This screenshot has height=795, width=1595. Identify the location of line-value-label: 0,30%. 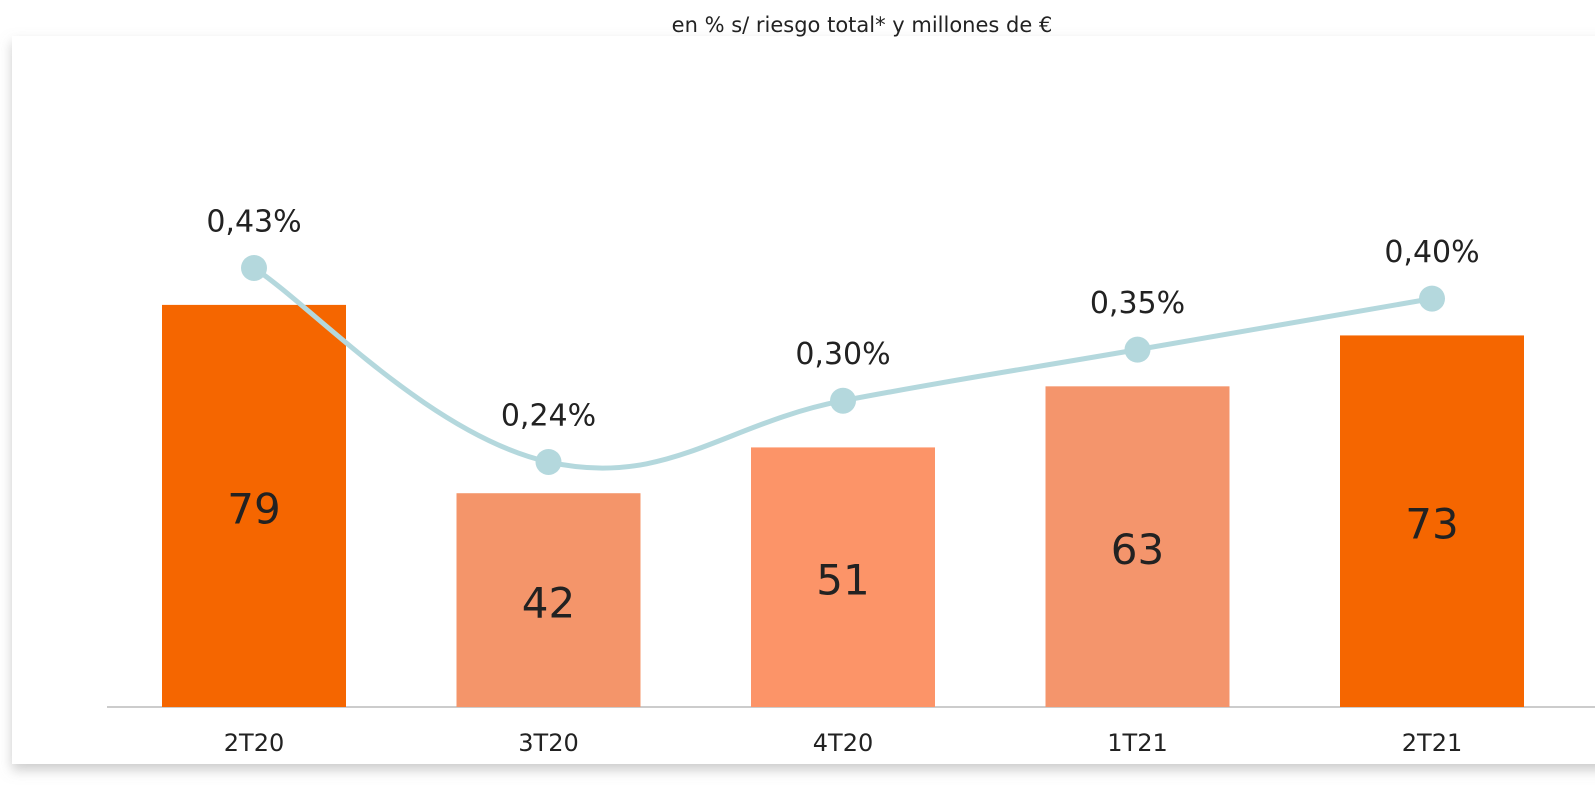
(842, 354).